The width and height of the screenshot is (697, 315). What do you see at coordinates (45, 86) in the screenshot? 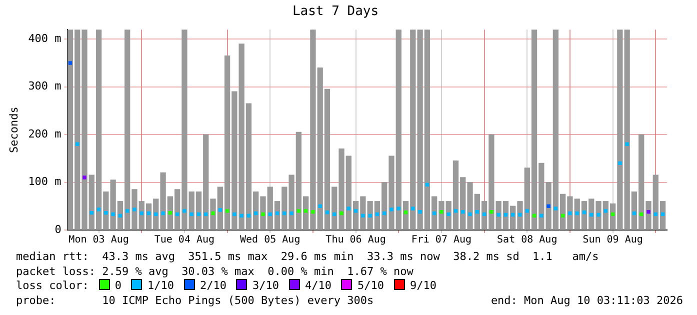
I see `y-tick-label: 300 m` at bounding box center [45, 86].